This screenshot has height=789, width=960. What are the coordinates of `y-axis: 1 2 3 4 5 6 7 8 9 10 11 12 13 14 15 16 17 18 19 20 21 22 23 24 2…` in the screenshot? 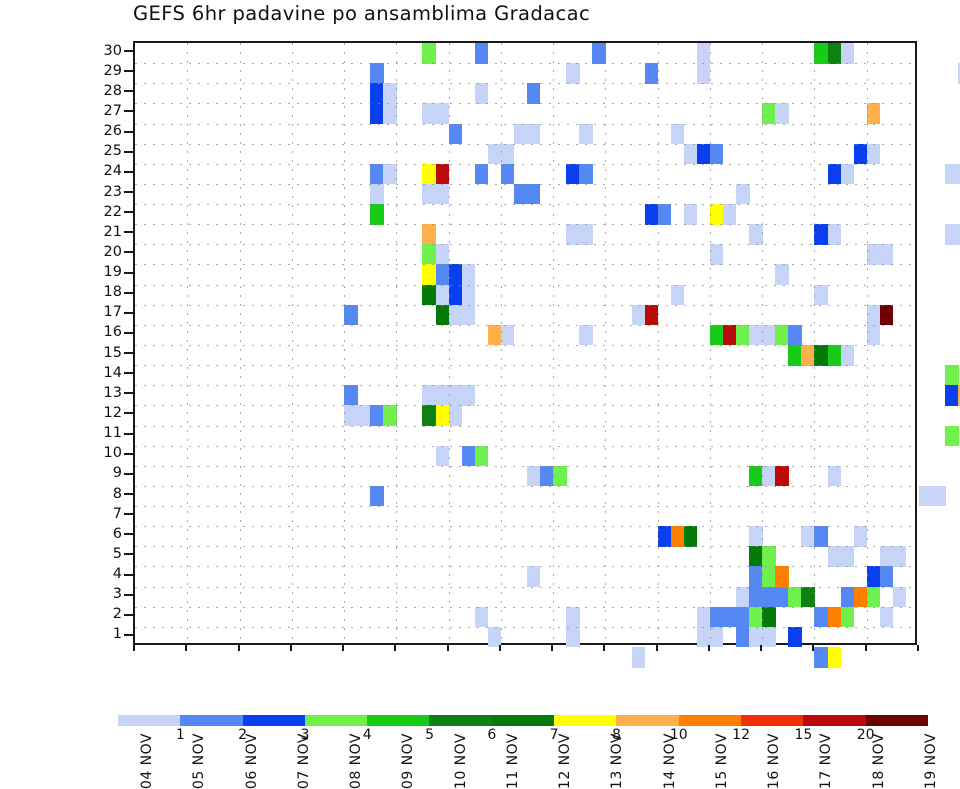 It's located at (115, 343).